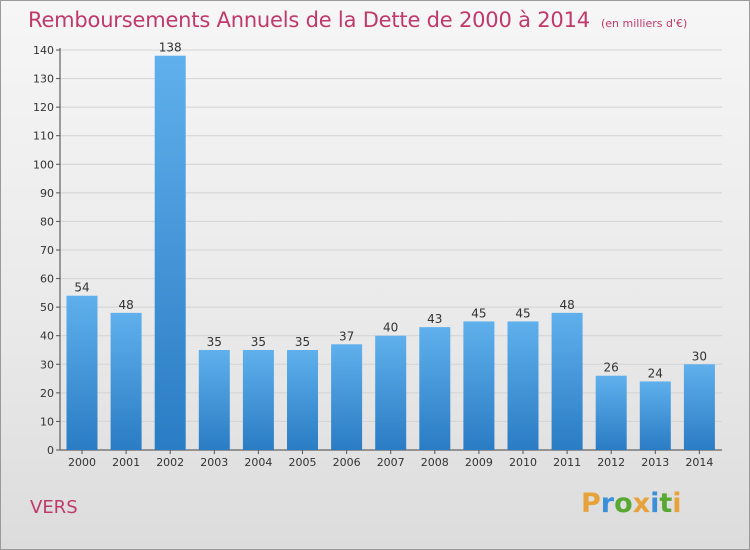 The width and height of the screenshot is (750, 550). What do you see at coordinates (523, 462) in the screenshot?
I see `x-tick-label: 2010` at bounding box center [523, 462].